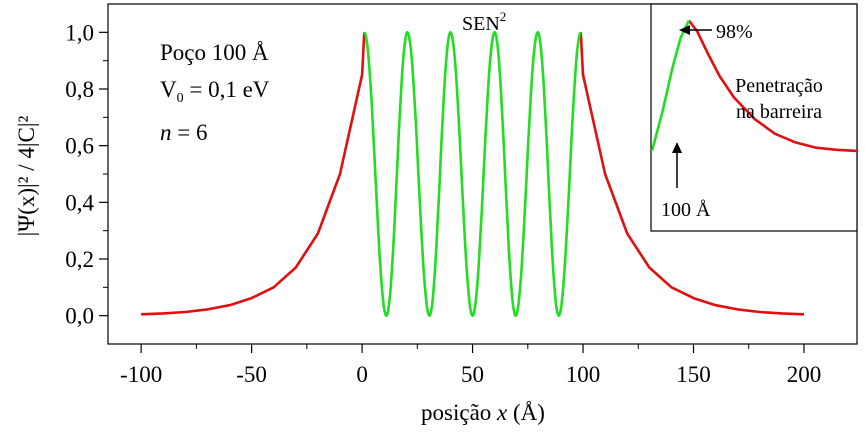  I want to click on x-tick-label: -100, so click(141, 374).